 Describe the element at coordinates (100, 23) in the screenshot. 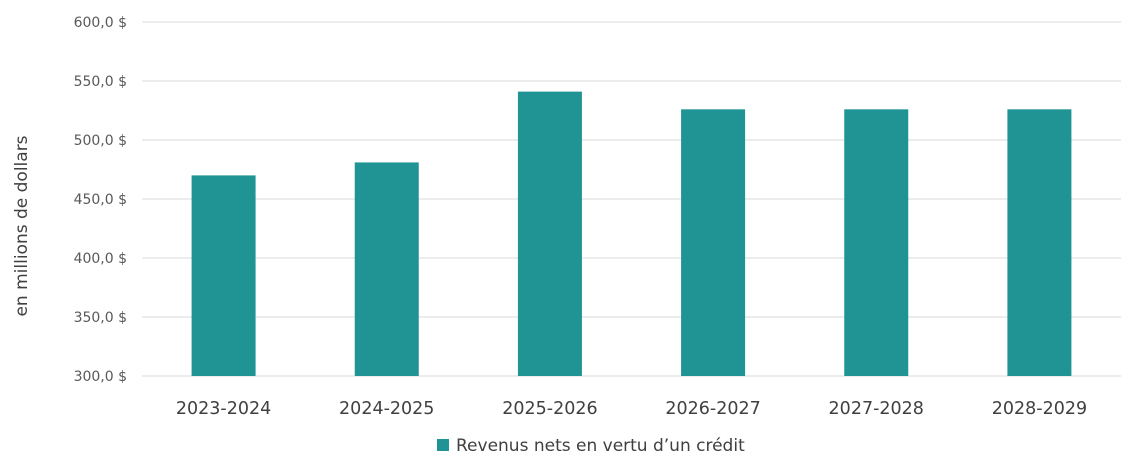

I see `y-tick-label: 600,0 $` at that location.